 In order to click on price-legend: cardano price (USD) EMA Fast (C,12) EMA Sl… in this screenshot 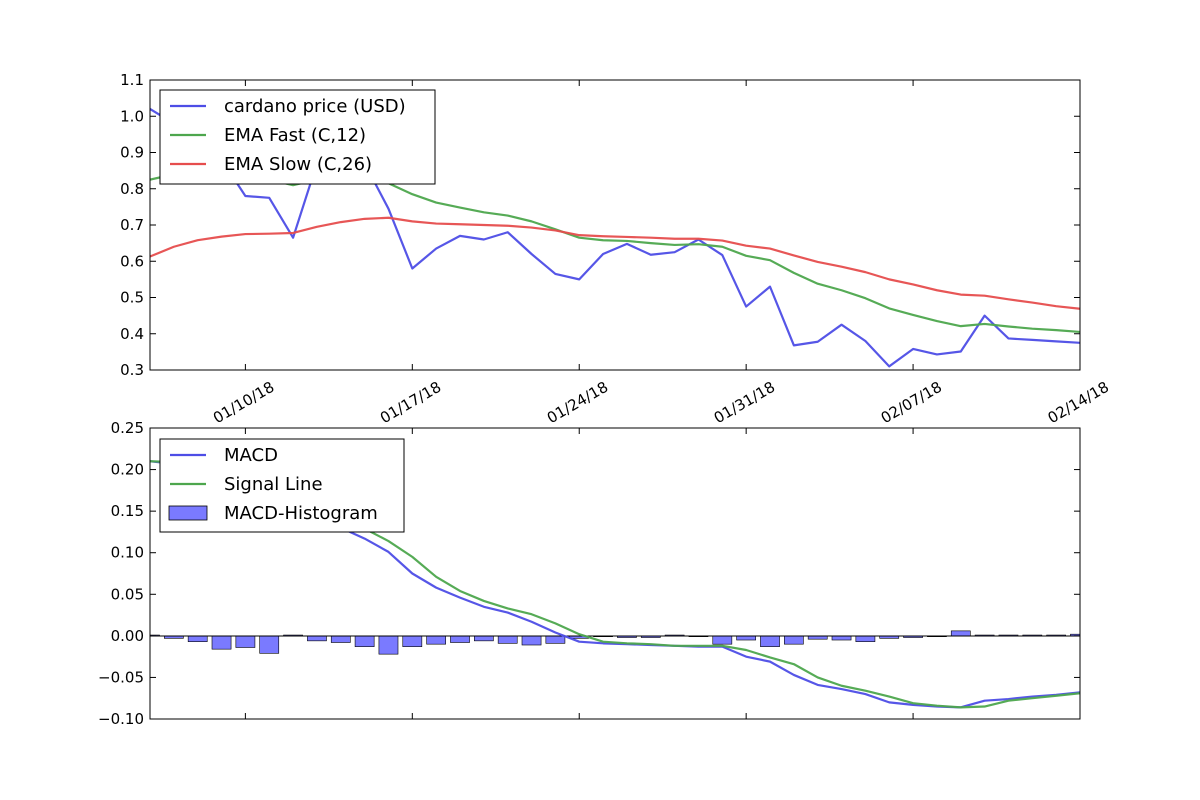, I will do `click(297, 137)`.